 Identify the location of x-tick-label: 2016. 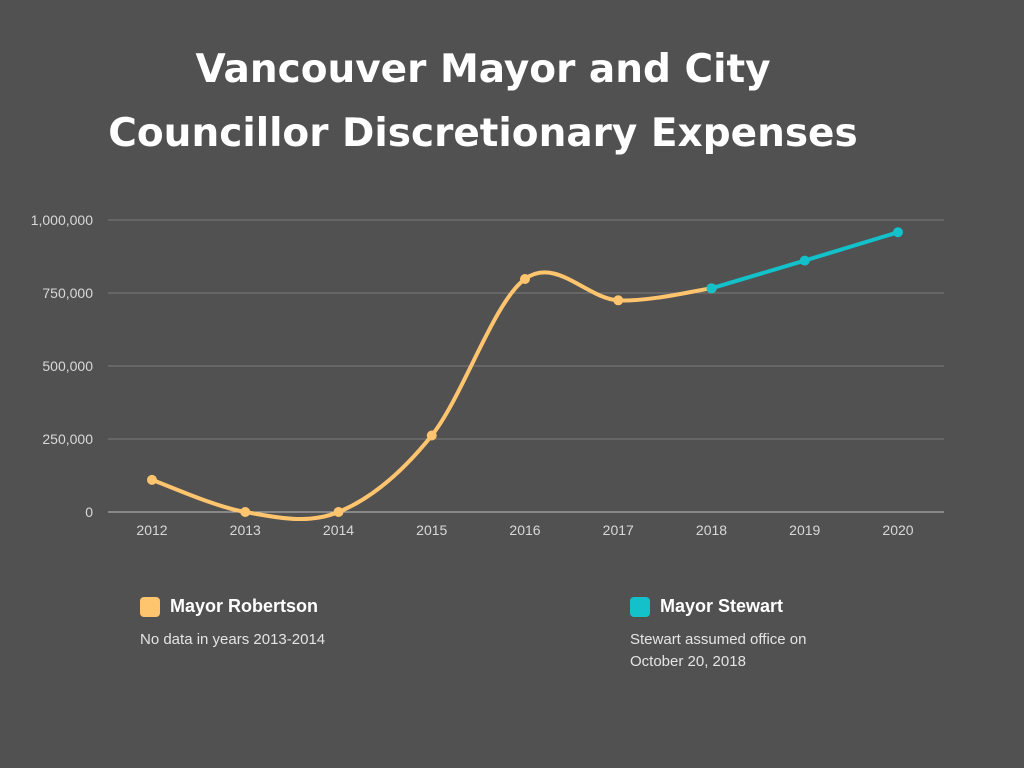
(524, 530).